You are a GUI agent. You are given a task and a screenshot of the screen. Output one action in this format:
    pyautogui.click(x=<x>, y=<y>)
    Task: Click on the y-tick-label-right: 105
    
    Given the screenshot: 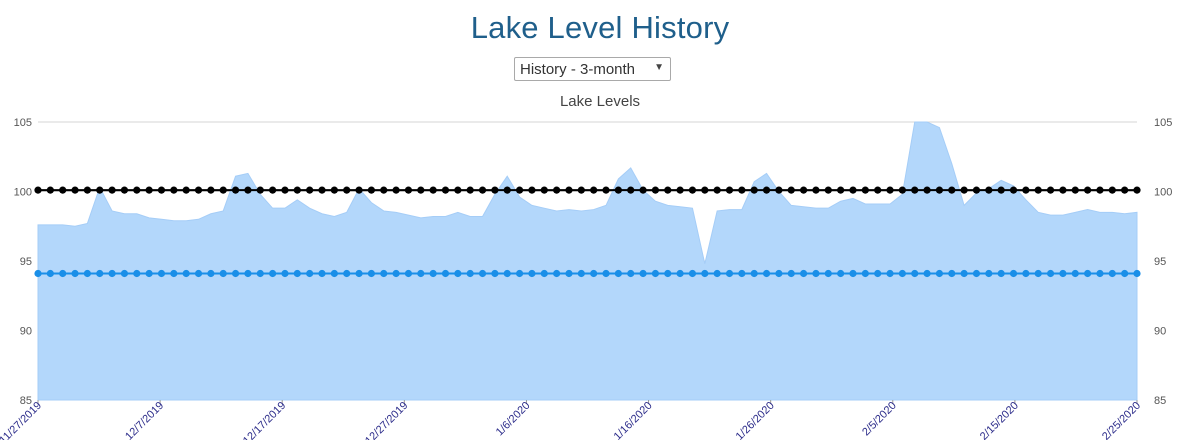 What is the action you would take?
    pyautogui.click(x=1163, y=123)
    